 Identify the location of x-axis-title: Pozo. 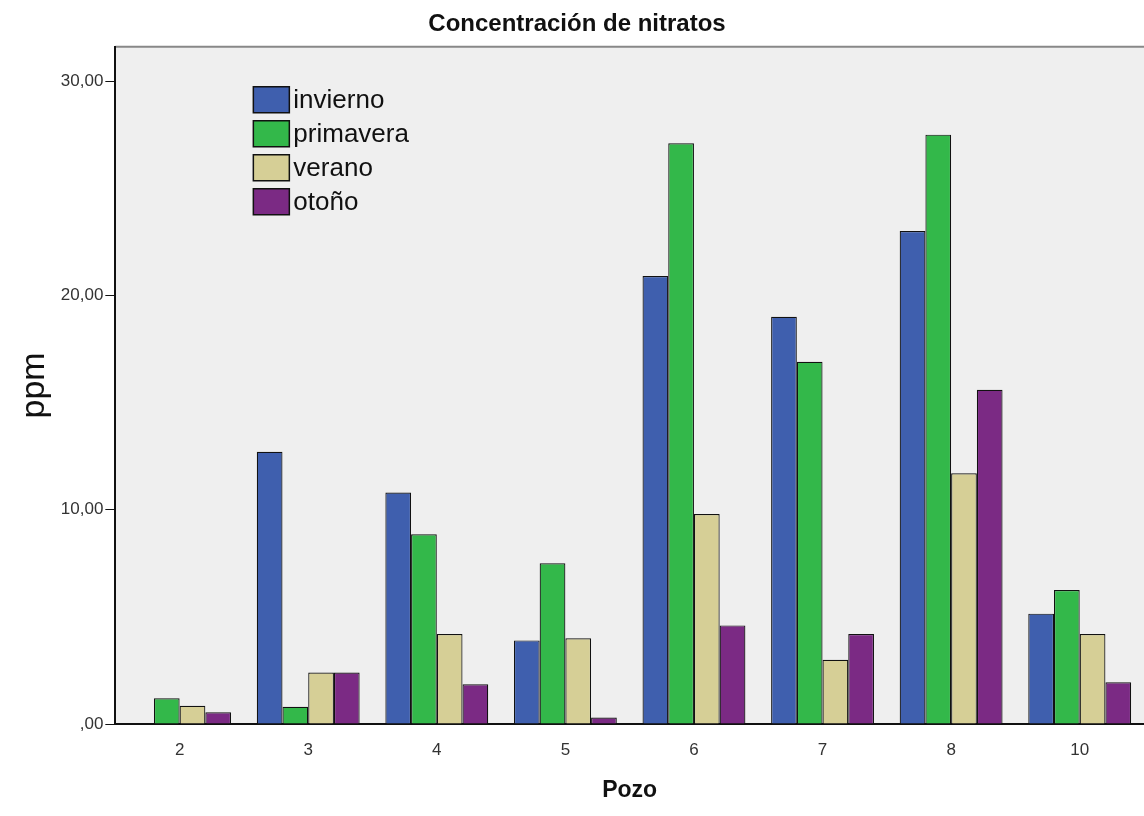
(630, 788).